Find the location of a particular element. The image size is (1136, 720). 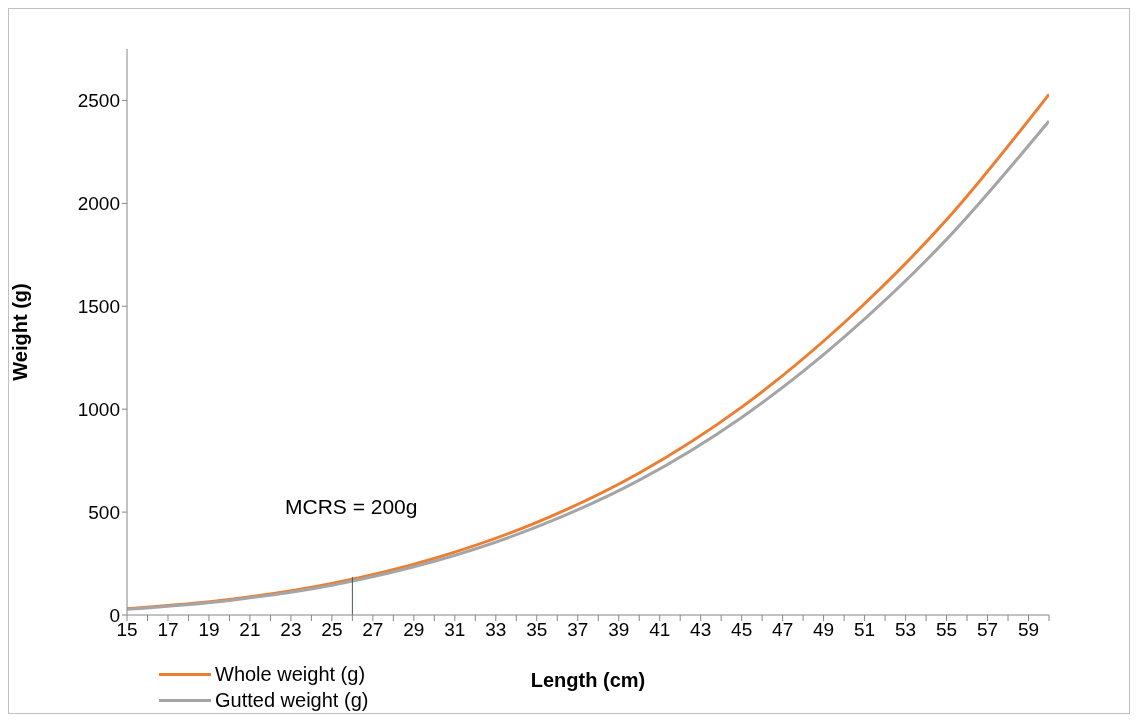

x-tick-label: 19 is located at coordinates (209, 630).